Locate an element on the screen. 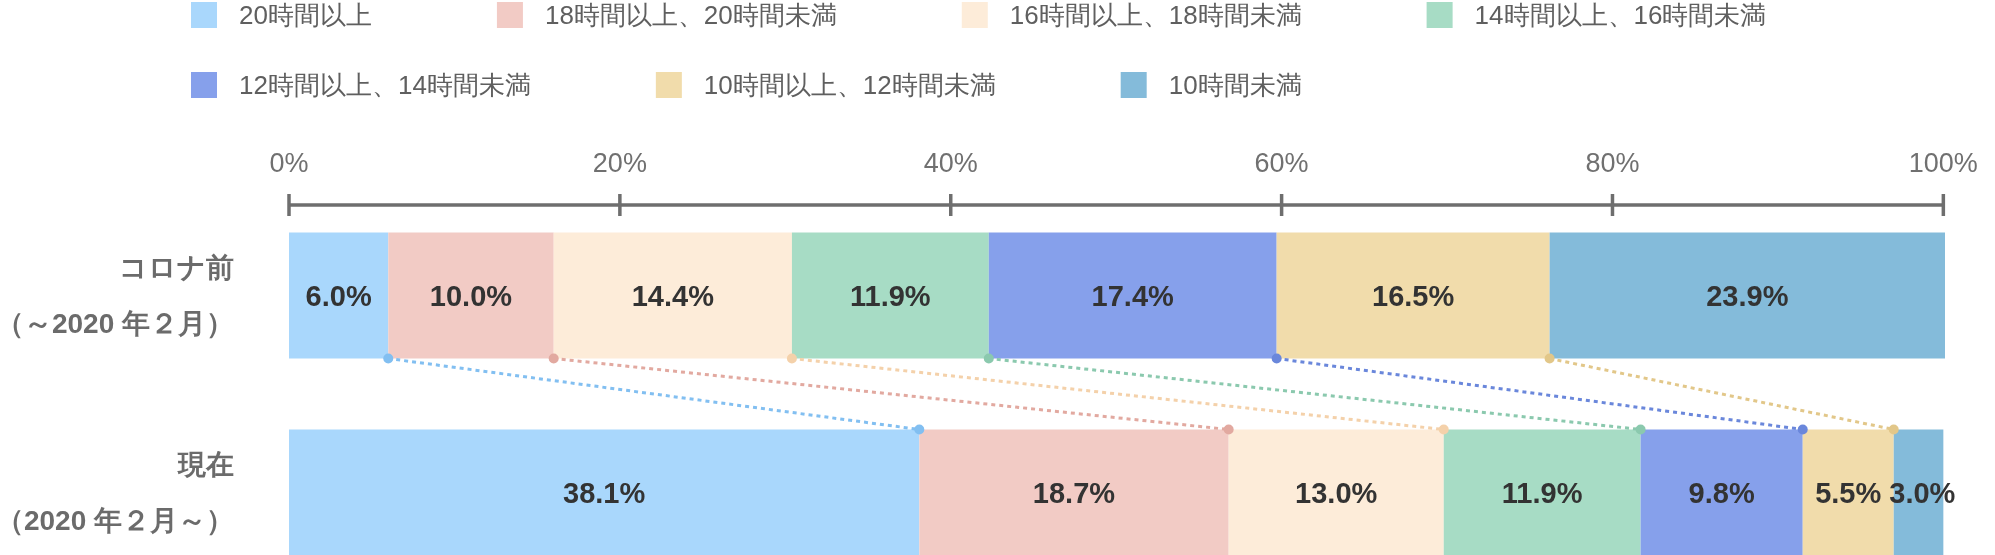  data-label: 14.4% is located at coordinates (673, 295).